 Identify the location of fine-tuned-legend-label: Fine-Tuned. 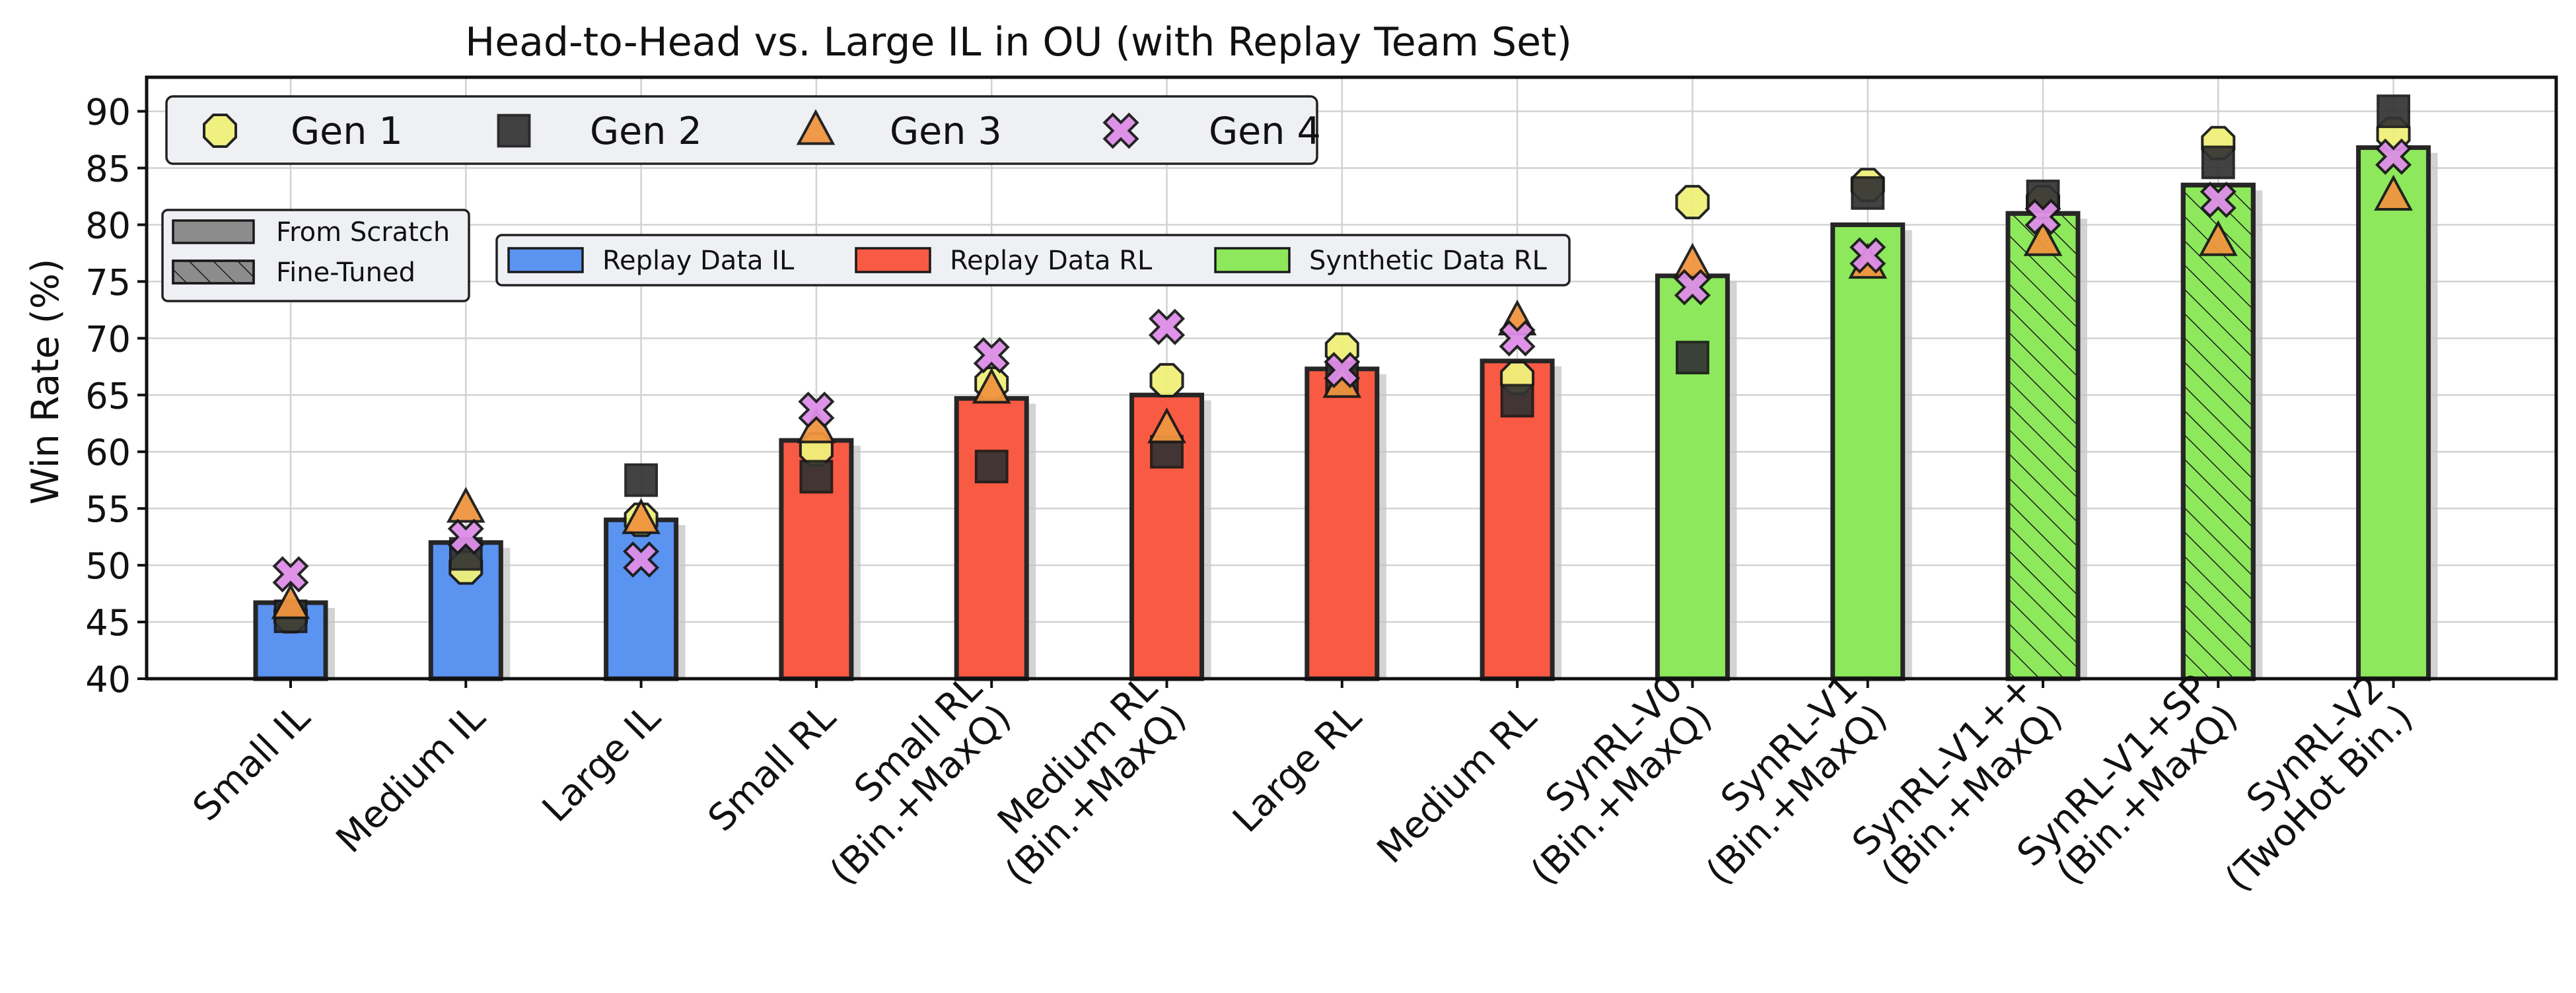
(345, 272).